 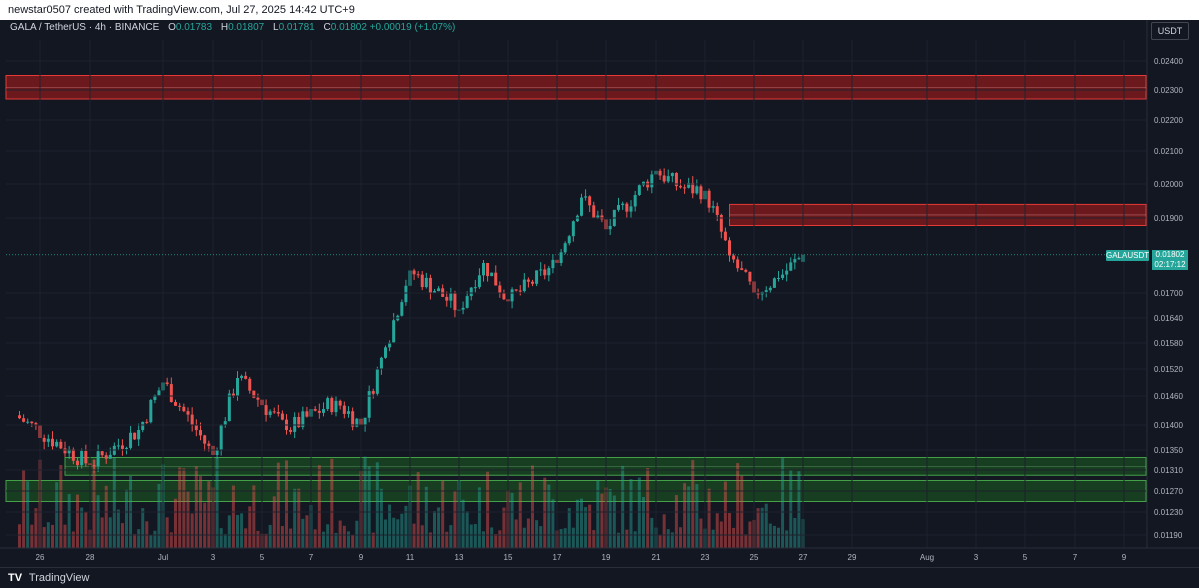 What do you see at coordinates (754, 557) in the screenshot?
I see `x-tick-label: 25` at bounding box center [754, 557].